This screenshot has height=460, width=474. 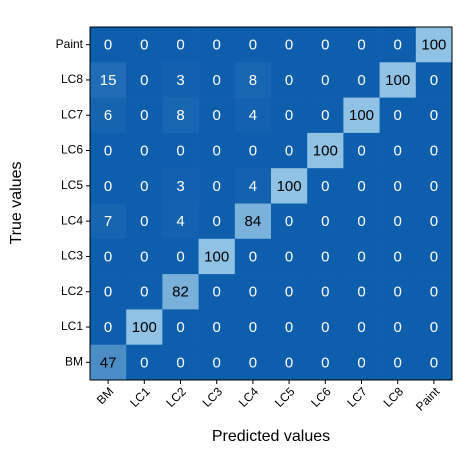 What do you see at coordinates (72, 79) in the screenshot?
I see `y-tick-label: LC8` at bounding box center [72, 79].